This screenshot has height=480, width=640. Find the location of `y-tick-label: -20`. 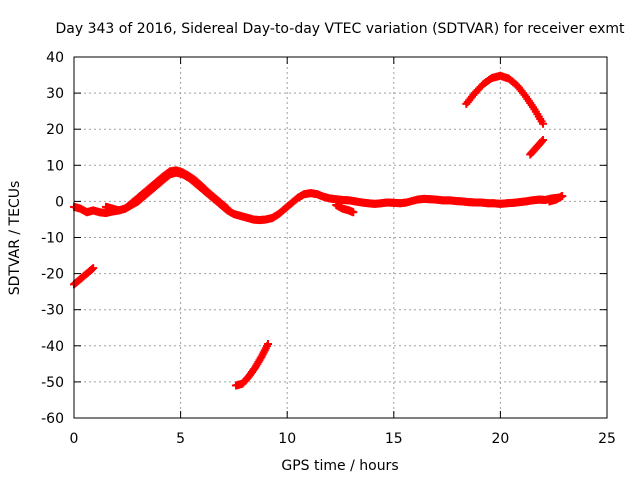

y-tick-label: -20 is located at coordinates (52, 275).